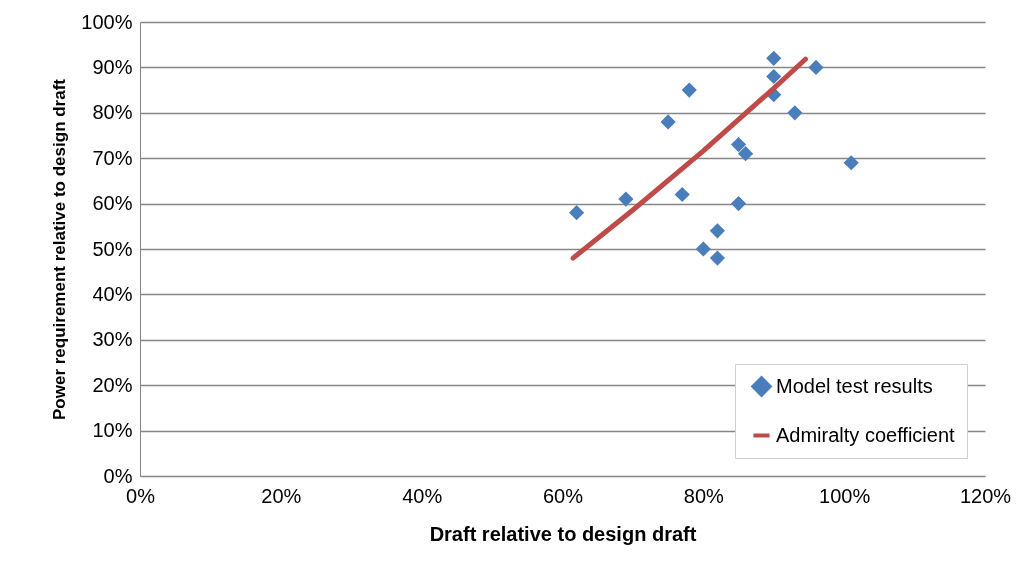  What do you see at coordinates (563, 533) in the screenshot?
I see `x-axis-title: Draft relative to design draft` at bounding box center [563, 533].